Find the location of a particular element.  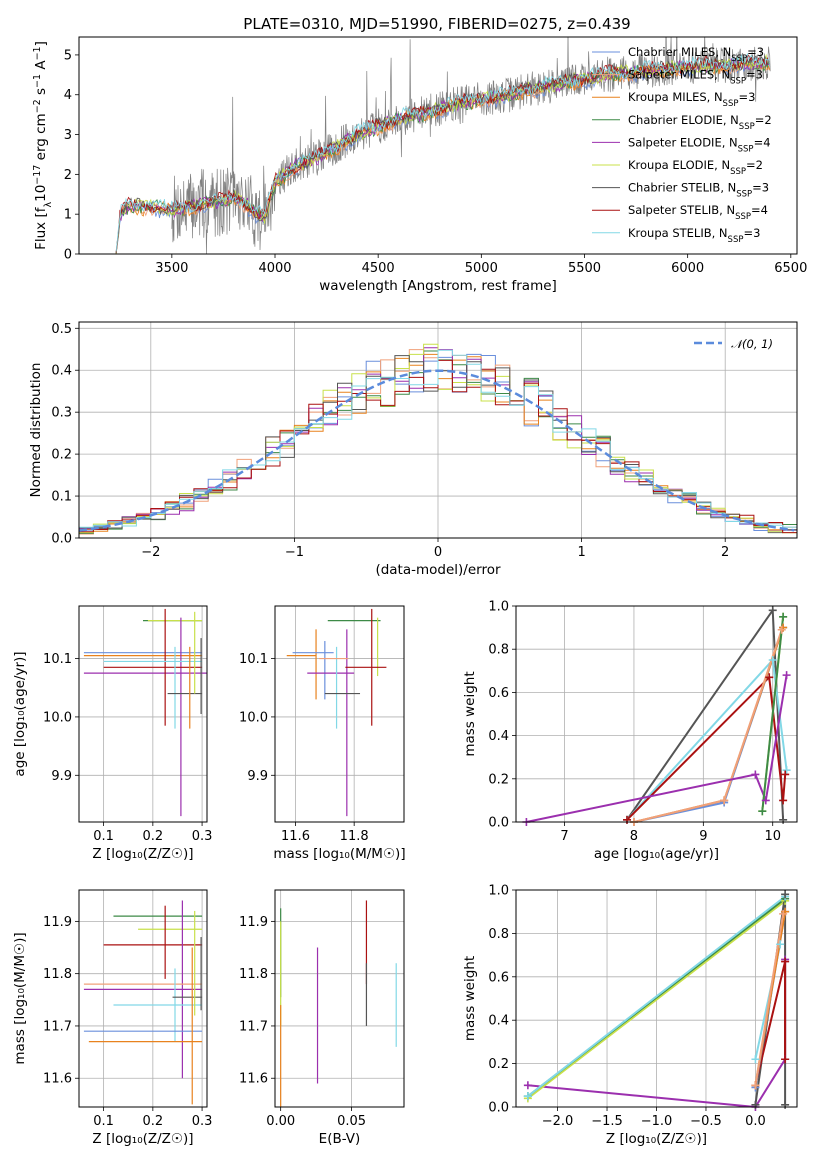

x-tick-label: −1.5 is located at coordinates (607, 1121).